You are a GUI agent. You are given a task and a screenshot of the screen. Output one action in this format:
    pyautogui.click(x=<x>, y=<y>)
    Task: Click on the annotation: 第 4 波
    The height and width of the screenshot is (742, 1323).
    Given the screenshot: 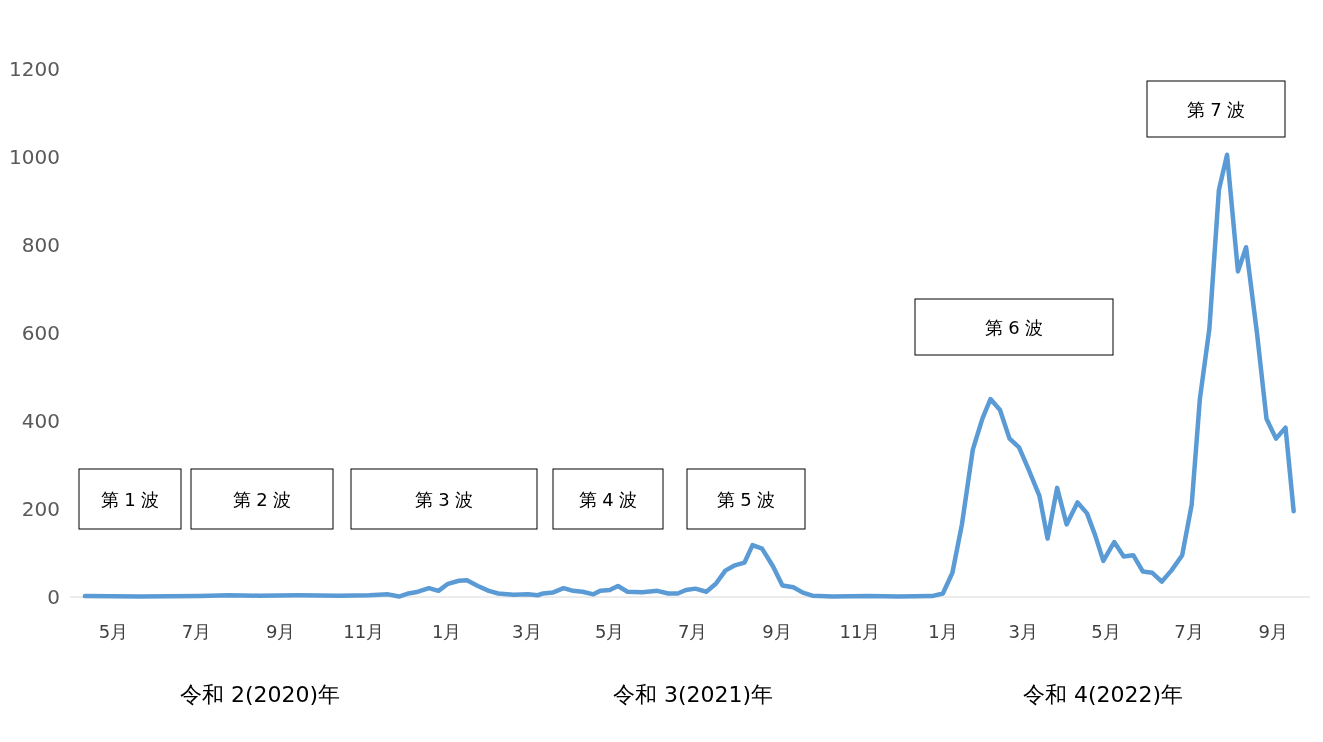 What is the action you would take?
    pyautogui.click(x=608, y=499)
    